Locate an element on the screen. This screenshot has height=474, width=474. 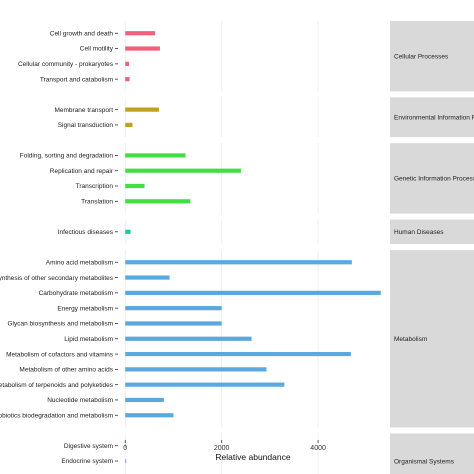
x-axis: 0 2000 4000 is located at coordinates (224, 446).